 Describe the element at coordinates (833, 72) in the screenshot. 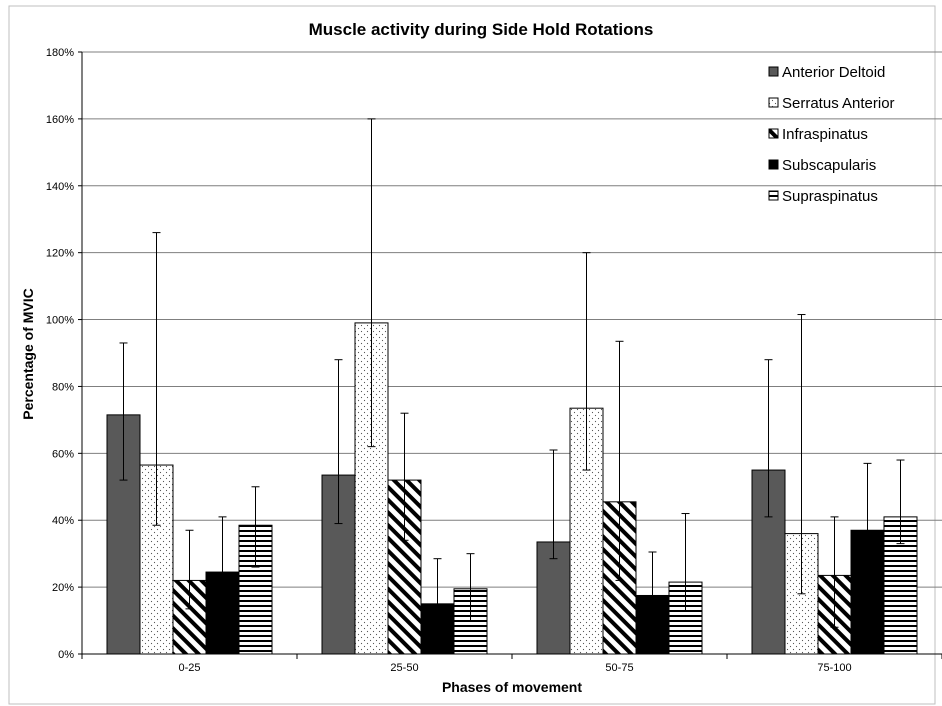

I see `legend-label: Anterior Deltoid` at that location.